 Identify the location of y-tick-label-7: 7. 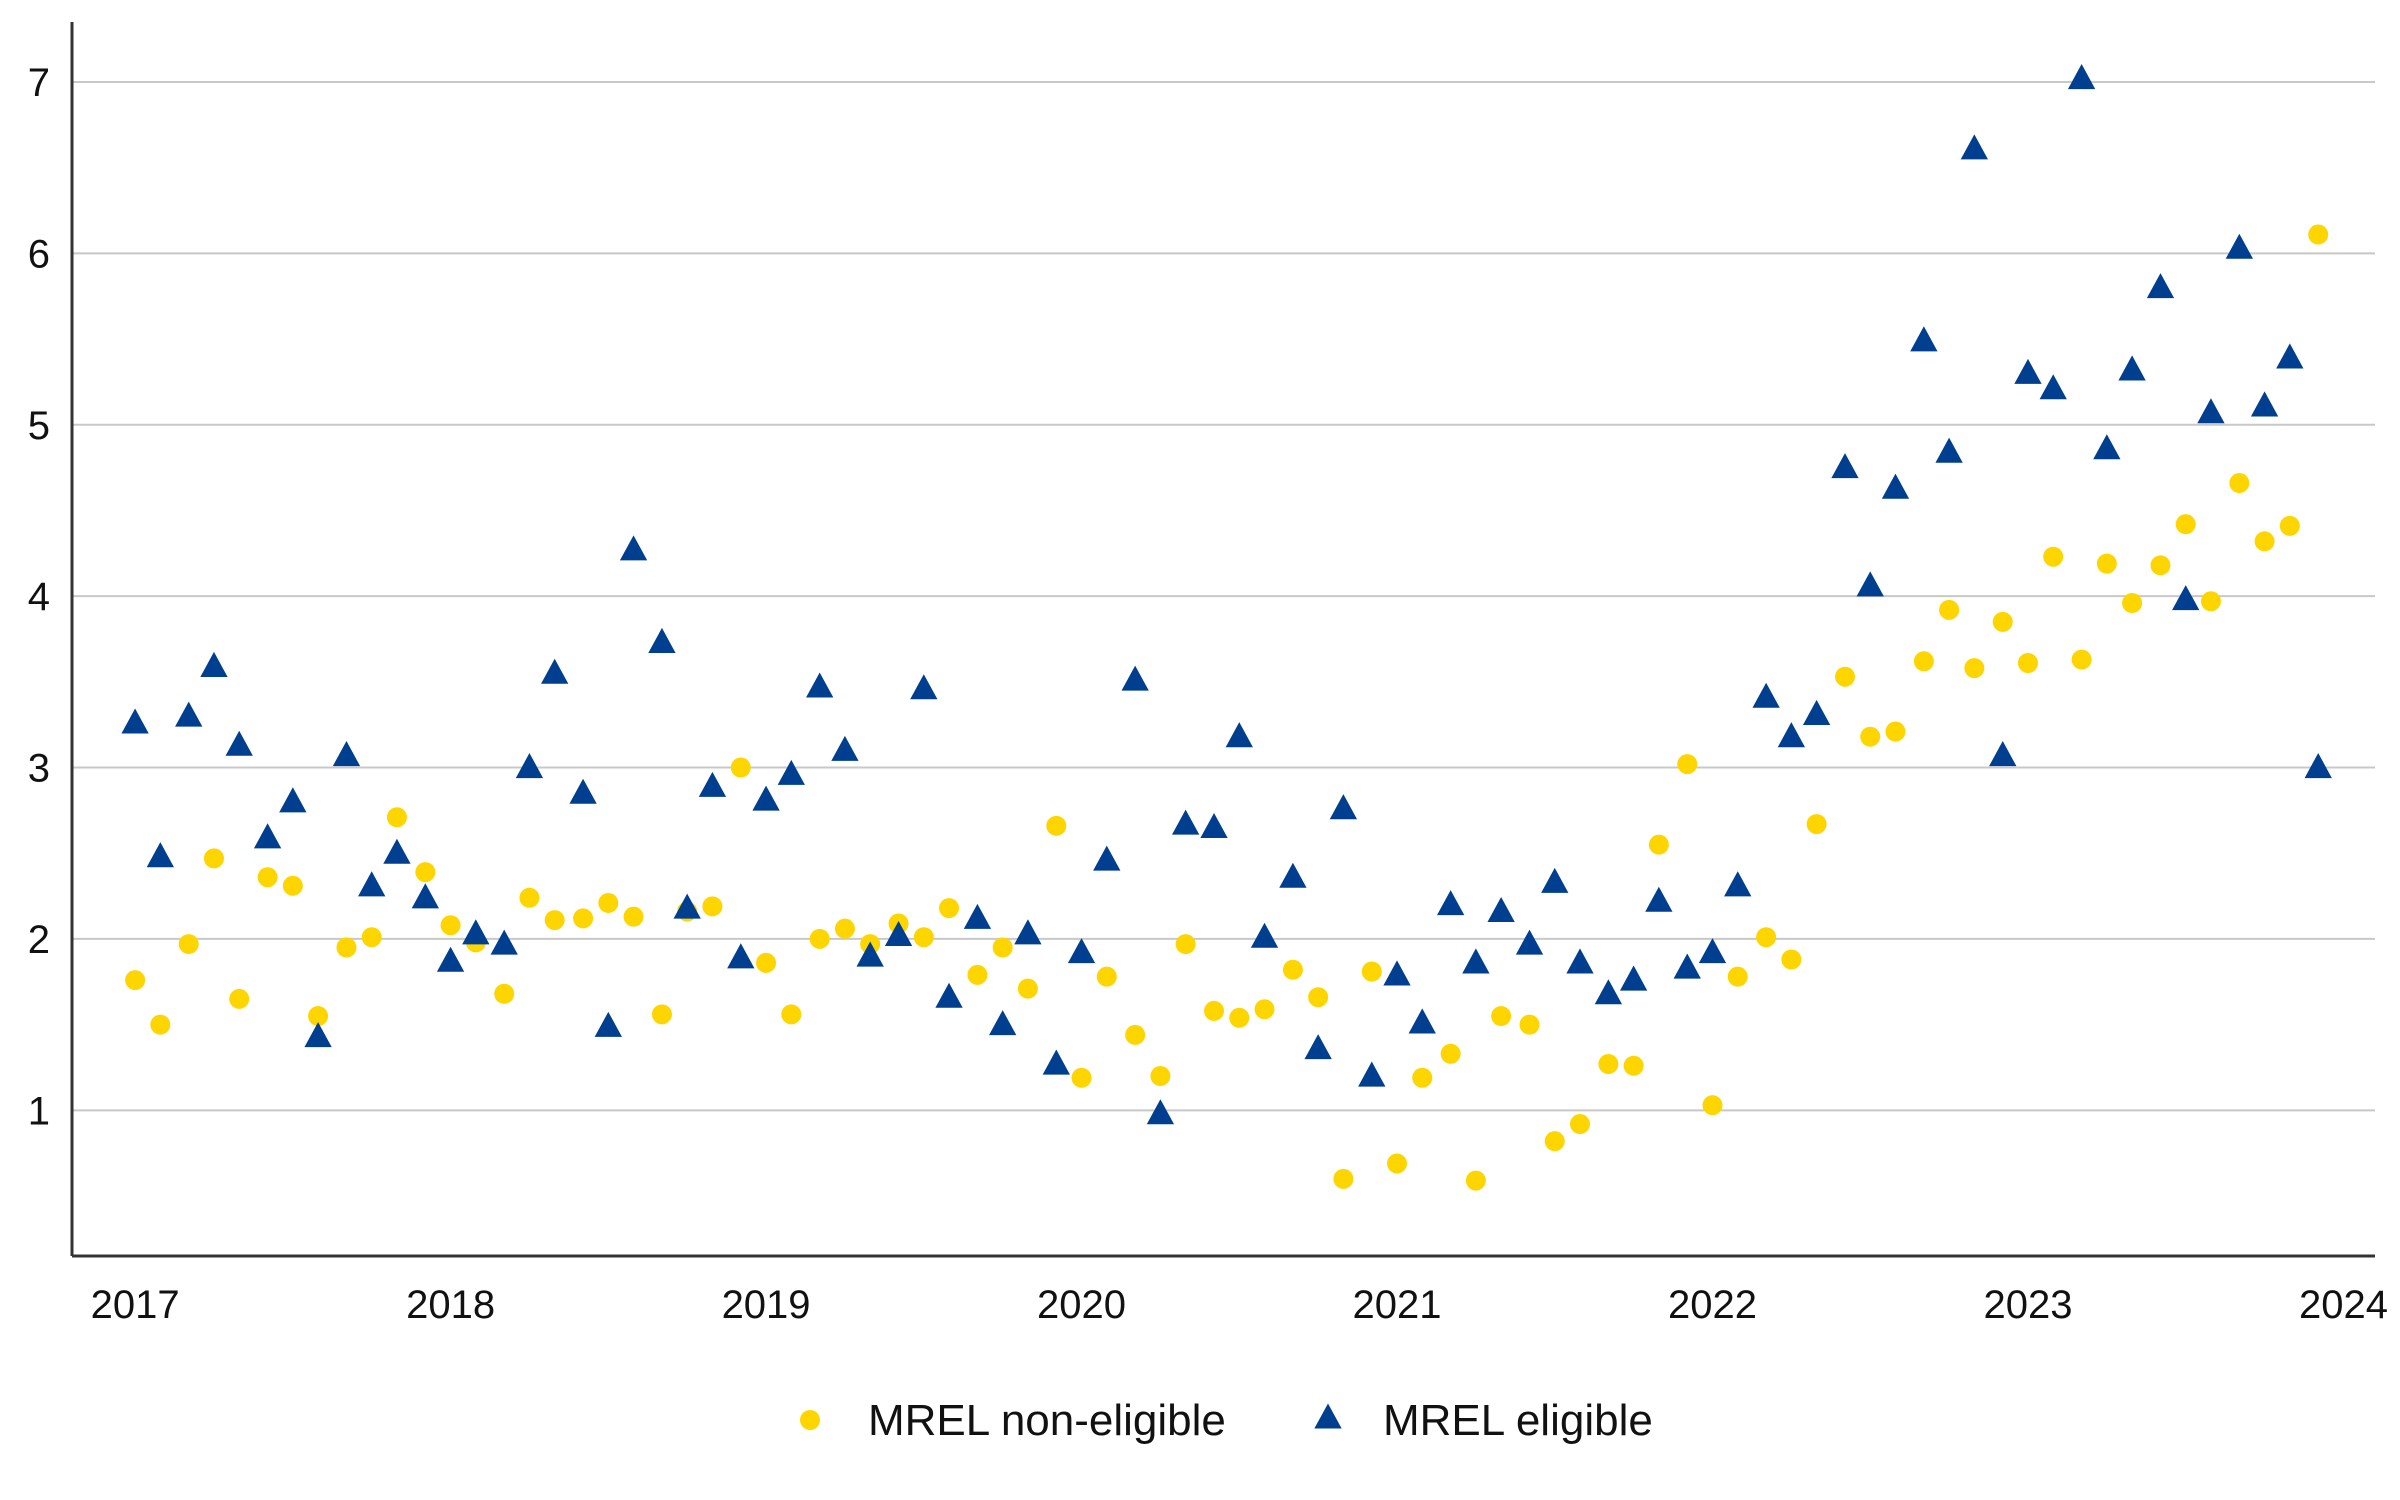
(39, 83).